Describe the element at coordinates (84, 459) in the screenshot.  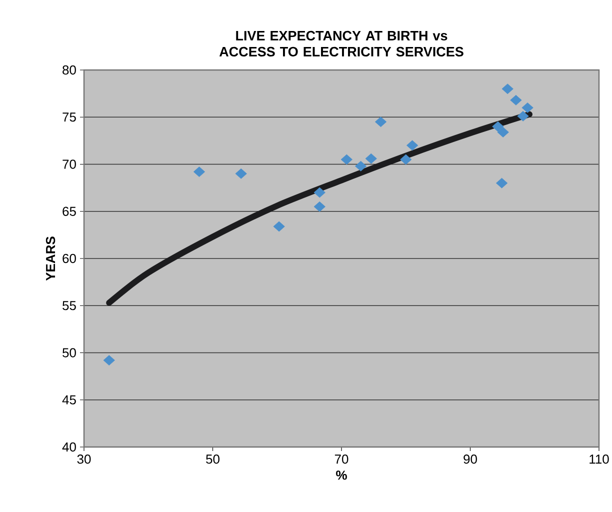
I see `x-tick-label: 30` at that location.